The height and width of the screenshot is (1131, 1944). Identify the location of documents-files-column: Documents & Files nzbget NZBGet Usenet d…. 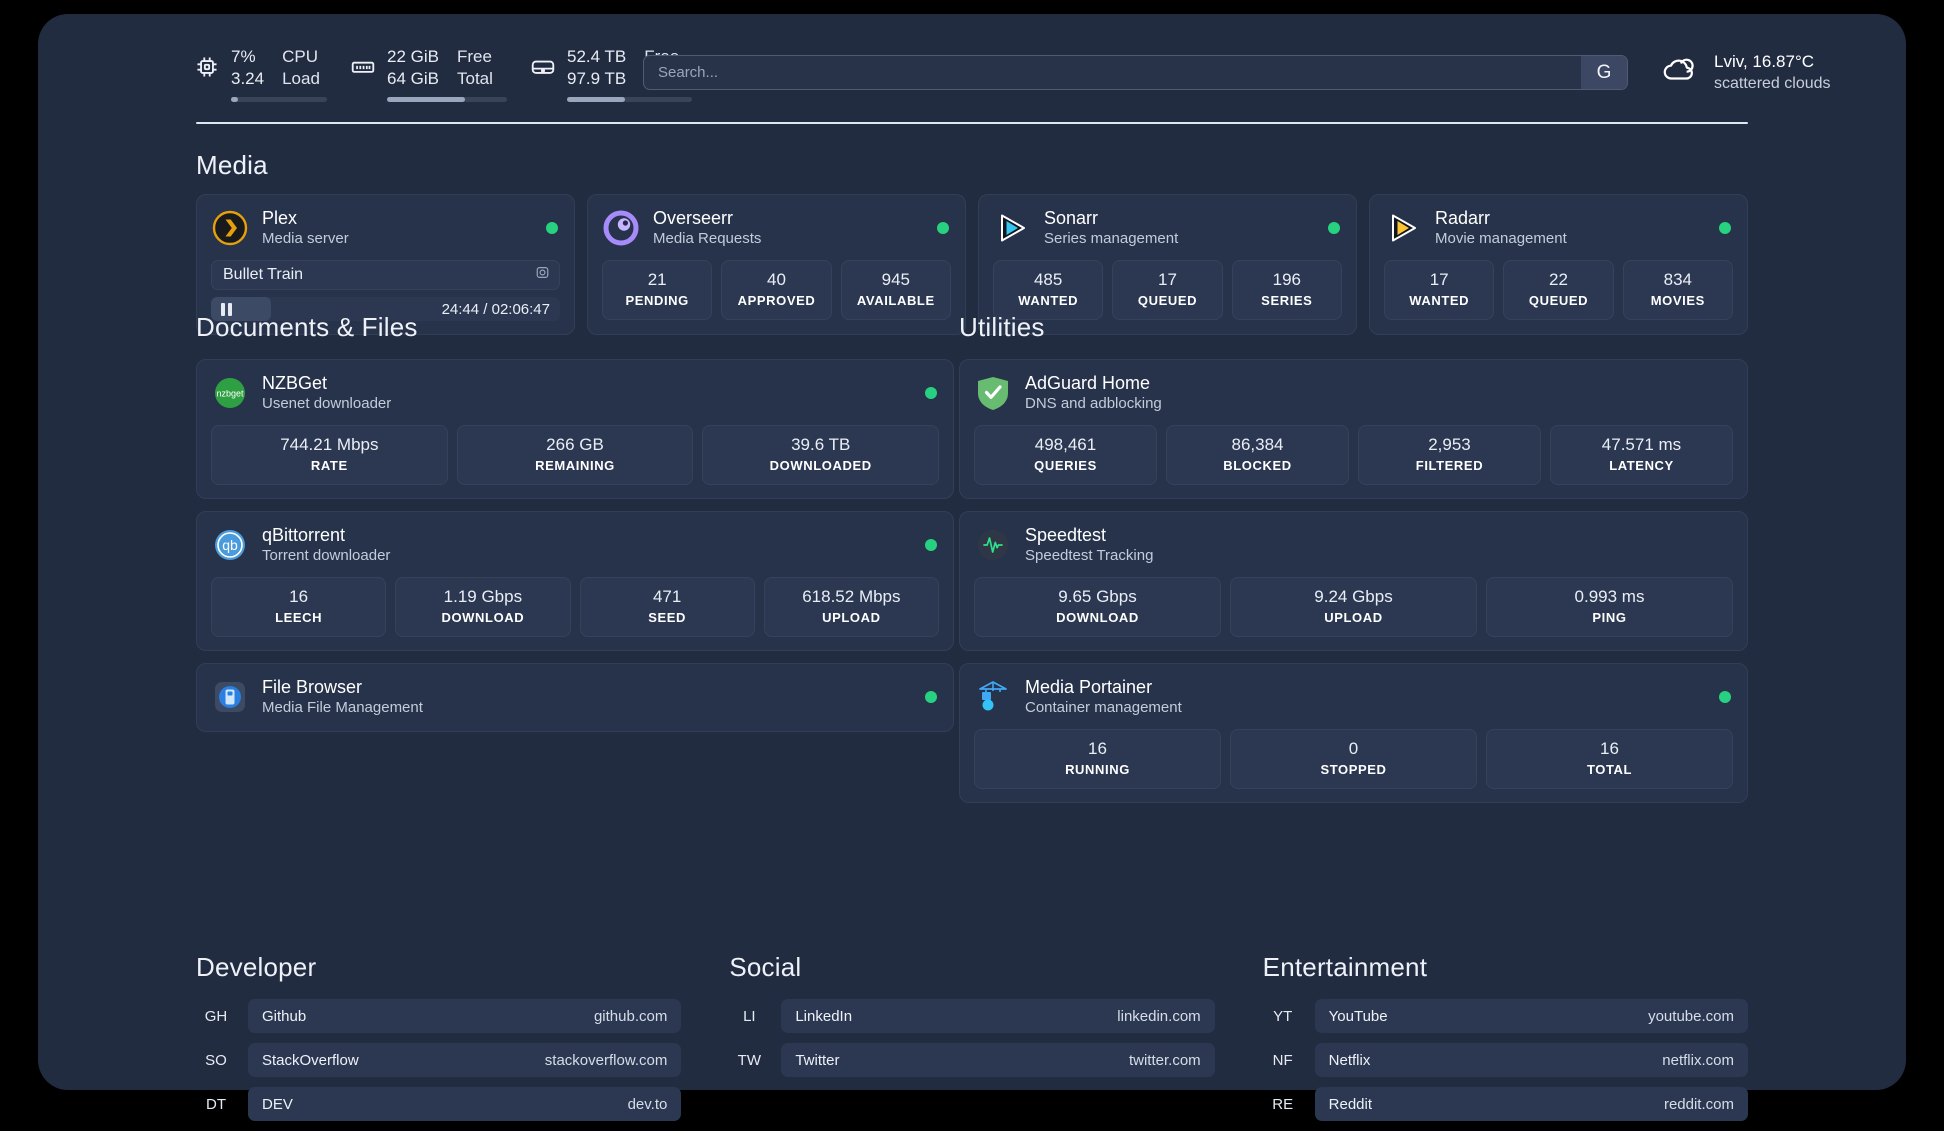
(575, 528).